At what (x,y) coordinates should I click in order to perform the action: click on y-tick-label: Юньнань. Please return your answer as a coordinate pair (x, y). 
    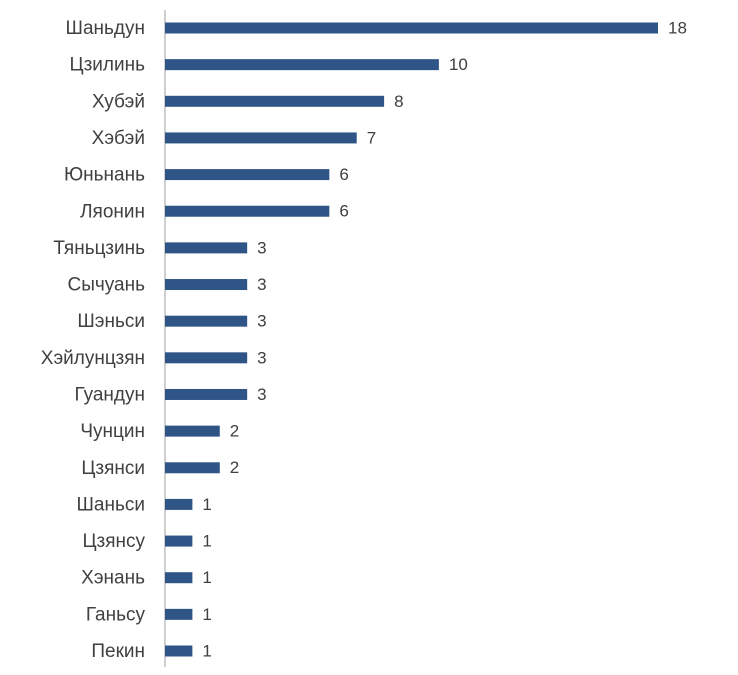
    Looking at the image, I should click on (104, 175).